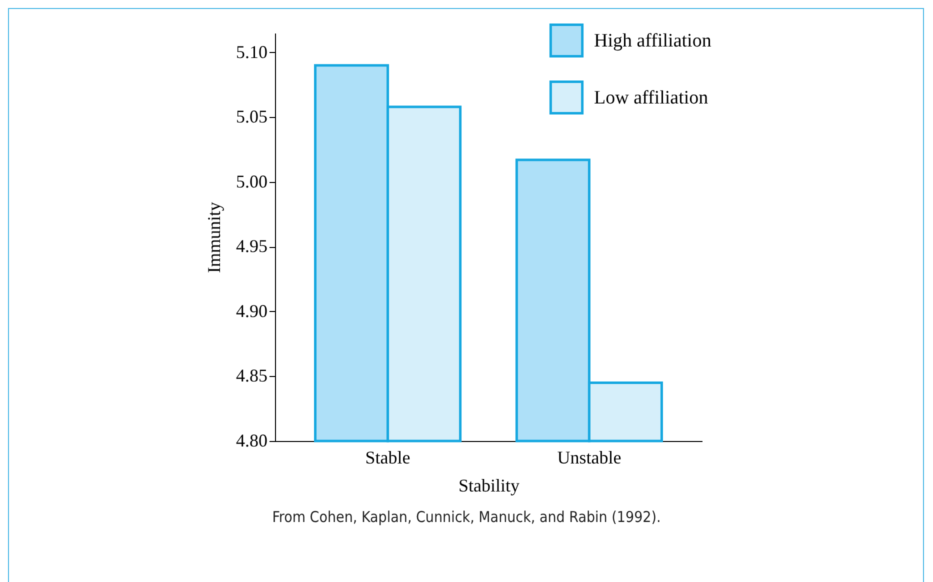 The image size is (933, 582). What do you see at coordinates (252, 246) in the screenshot?
I see `y-tick-label: 4.95` at bounding box center [252, 246].